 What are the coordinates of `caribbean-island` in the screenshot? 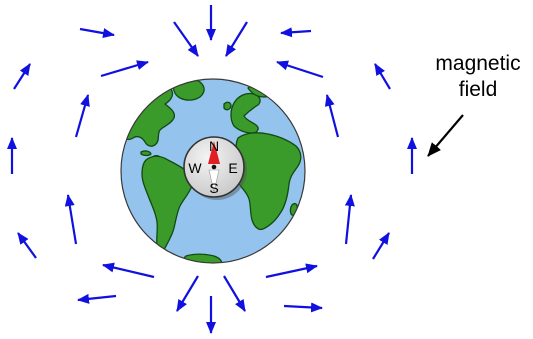 It's located at (146, 153).